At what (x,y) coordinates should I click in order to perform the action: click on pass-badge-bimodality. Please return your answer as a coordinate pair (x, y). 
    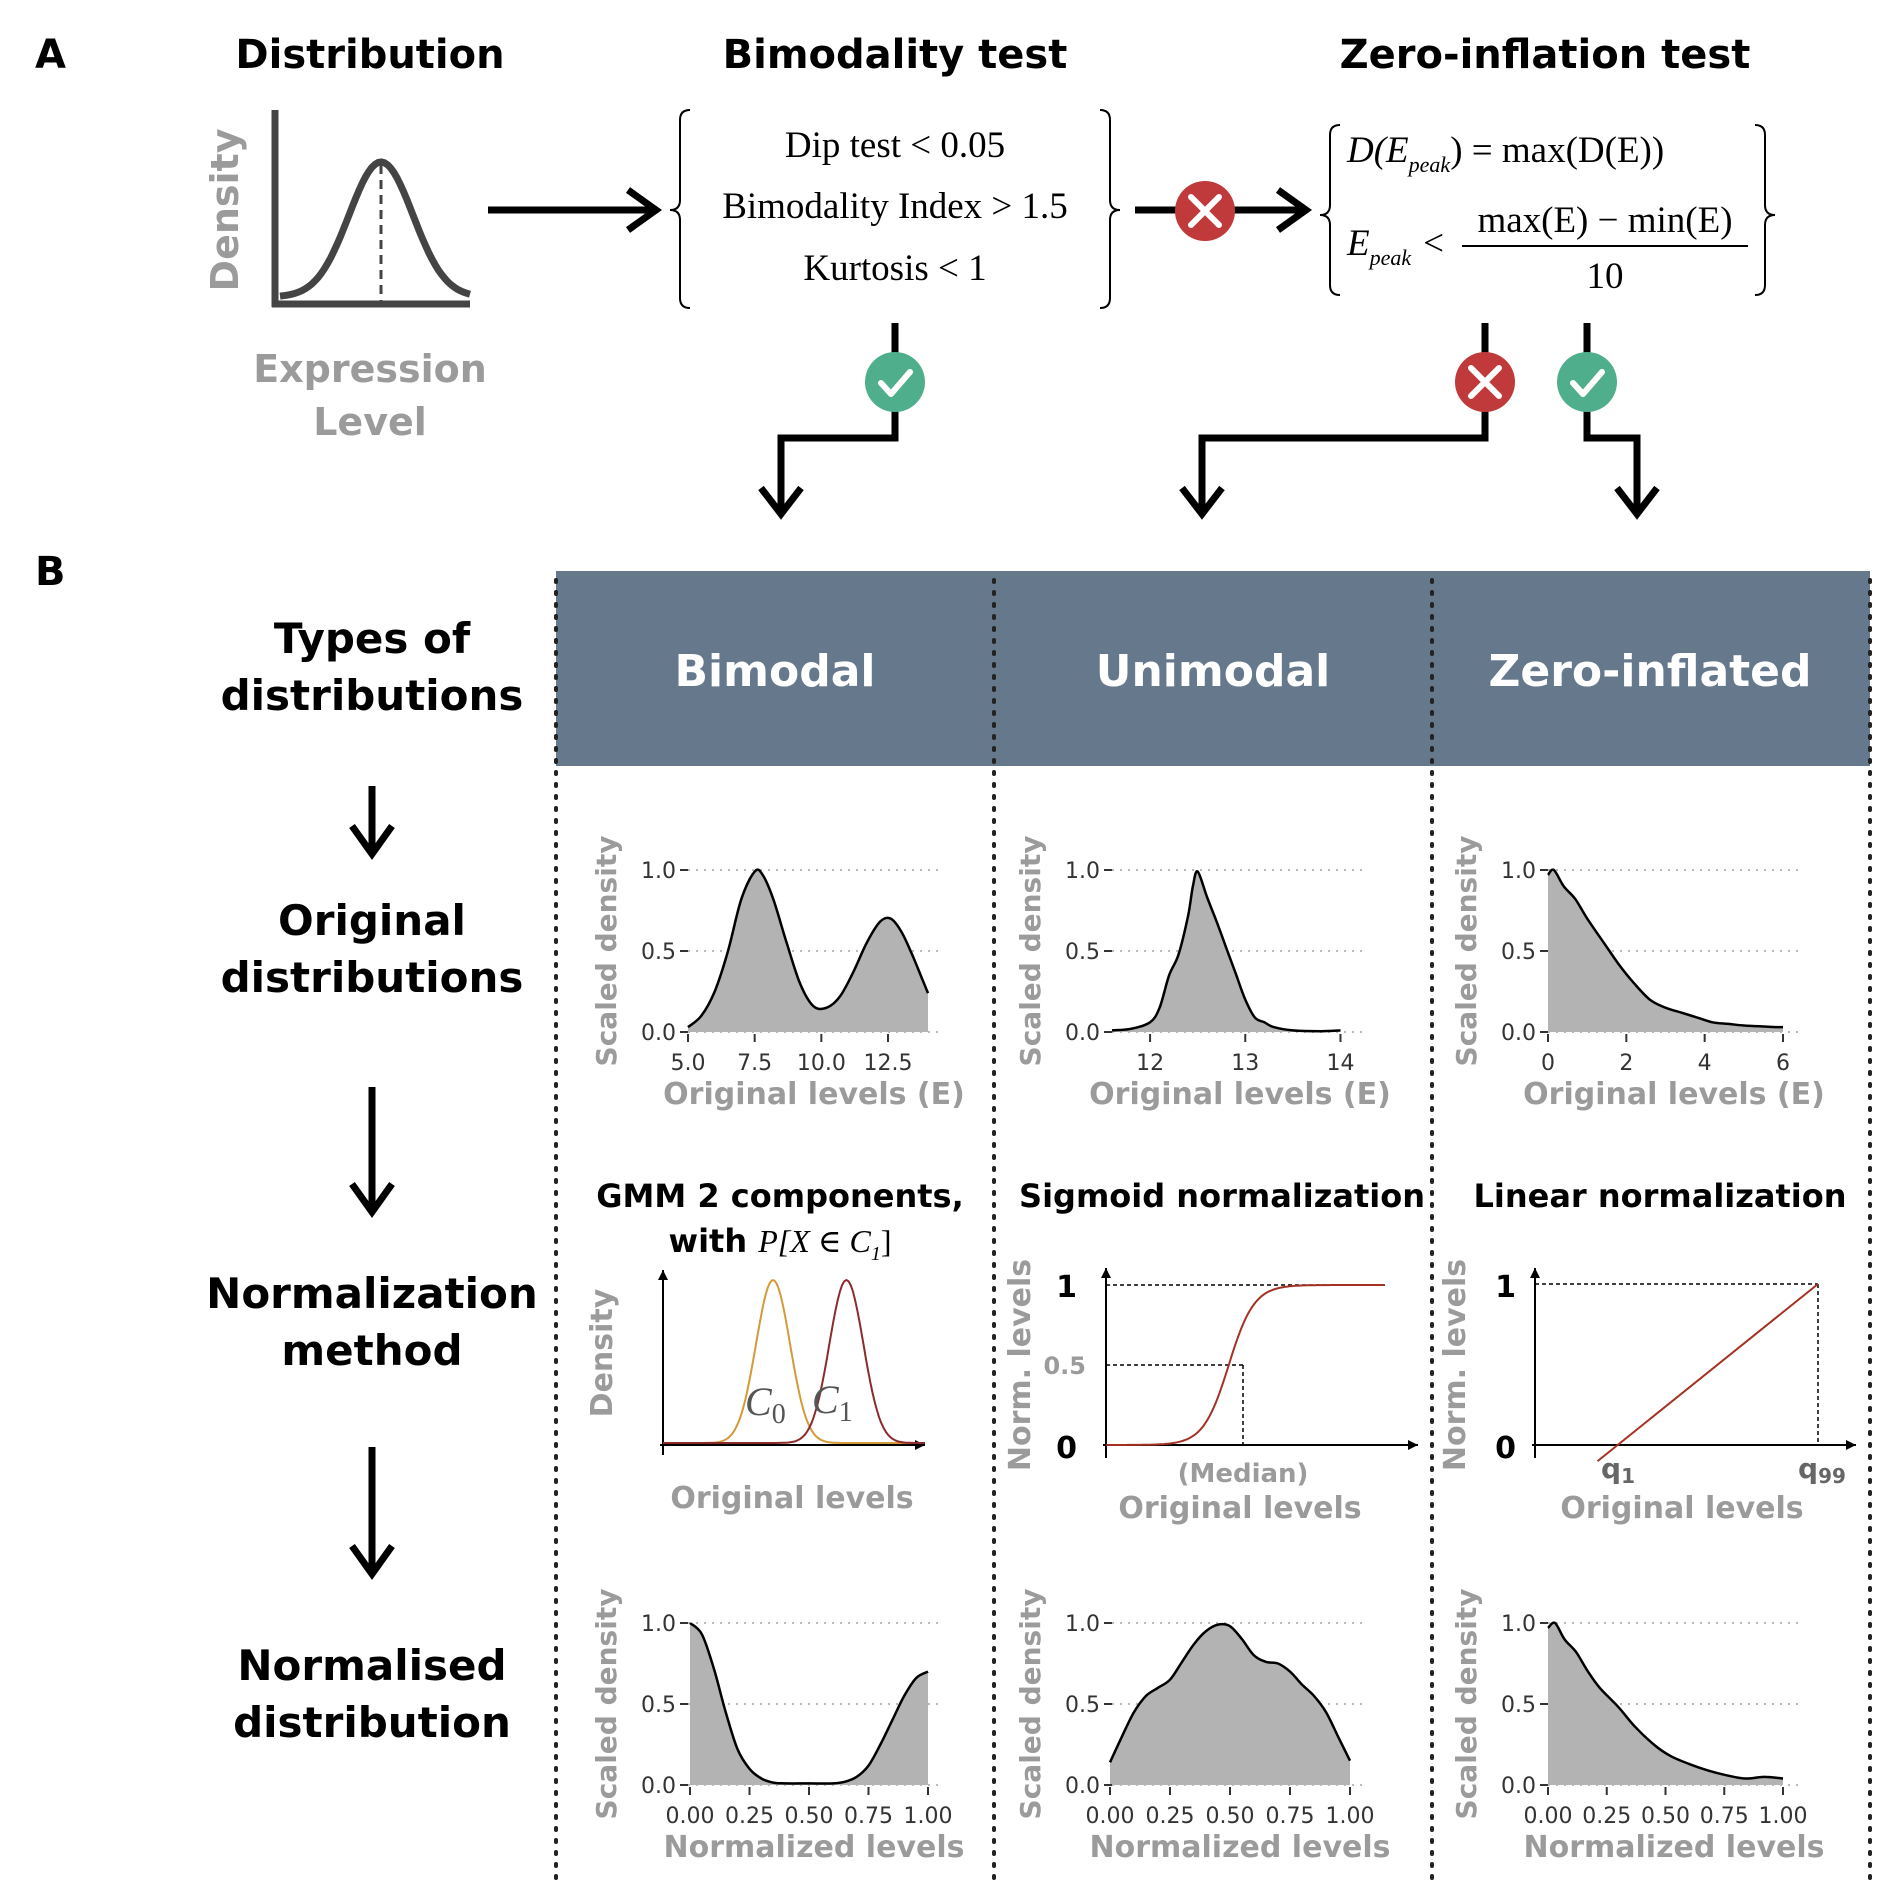
    Looking at the image, I should click on (895, 382).